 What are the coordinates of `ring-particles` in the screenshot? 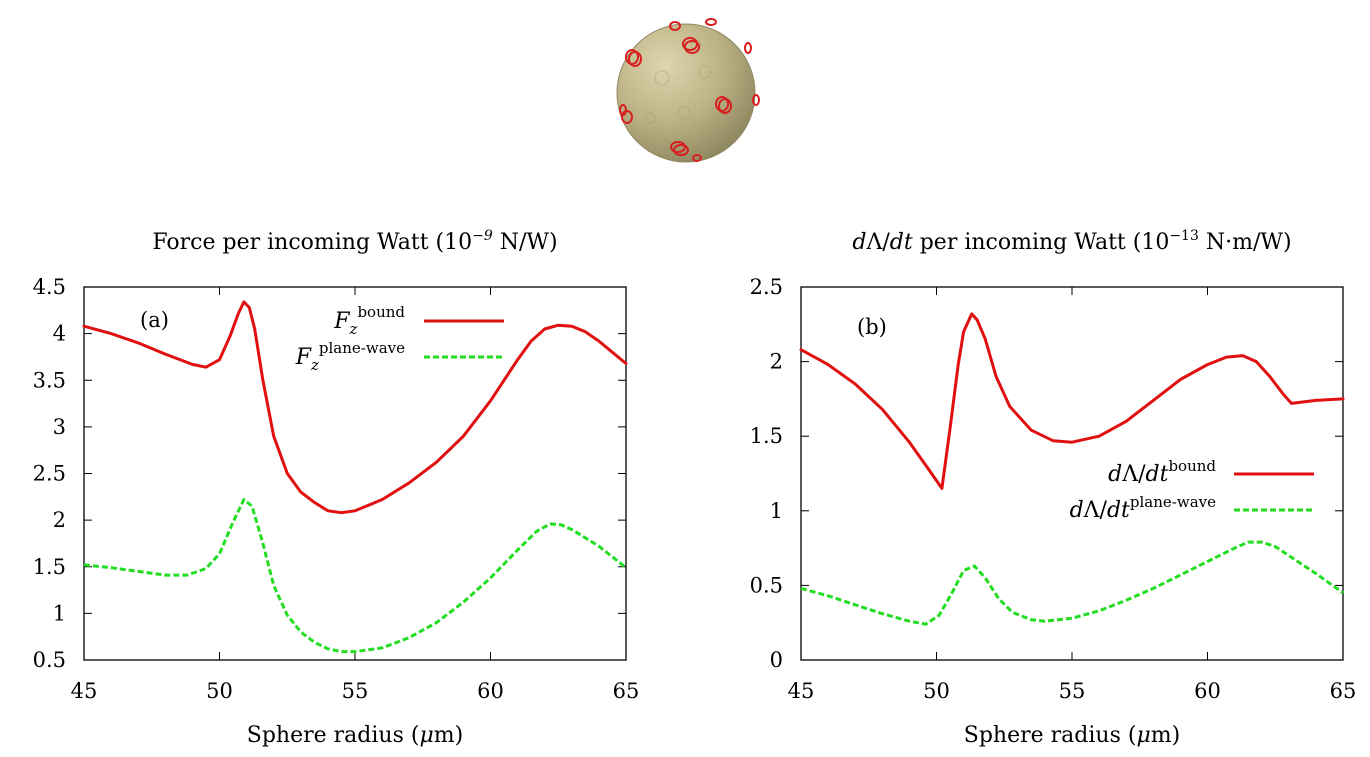 It's located at (689, 90).